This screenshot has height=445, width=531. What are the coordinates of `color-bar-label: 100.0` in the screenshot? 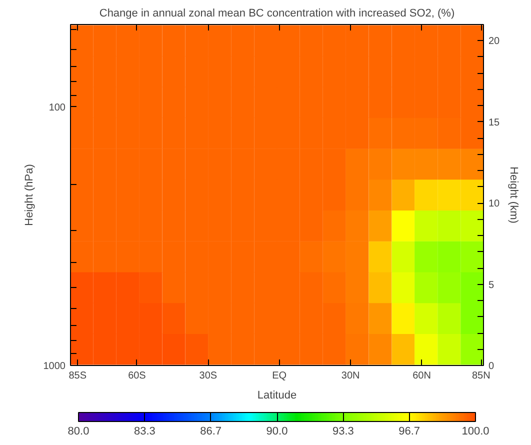 It's located at (476, 432).